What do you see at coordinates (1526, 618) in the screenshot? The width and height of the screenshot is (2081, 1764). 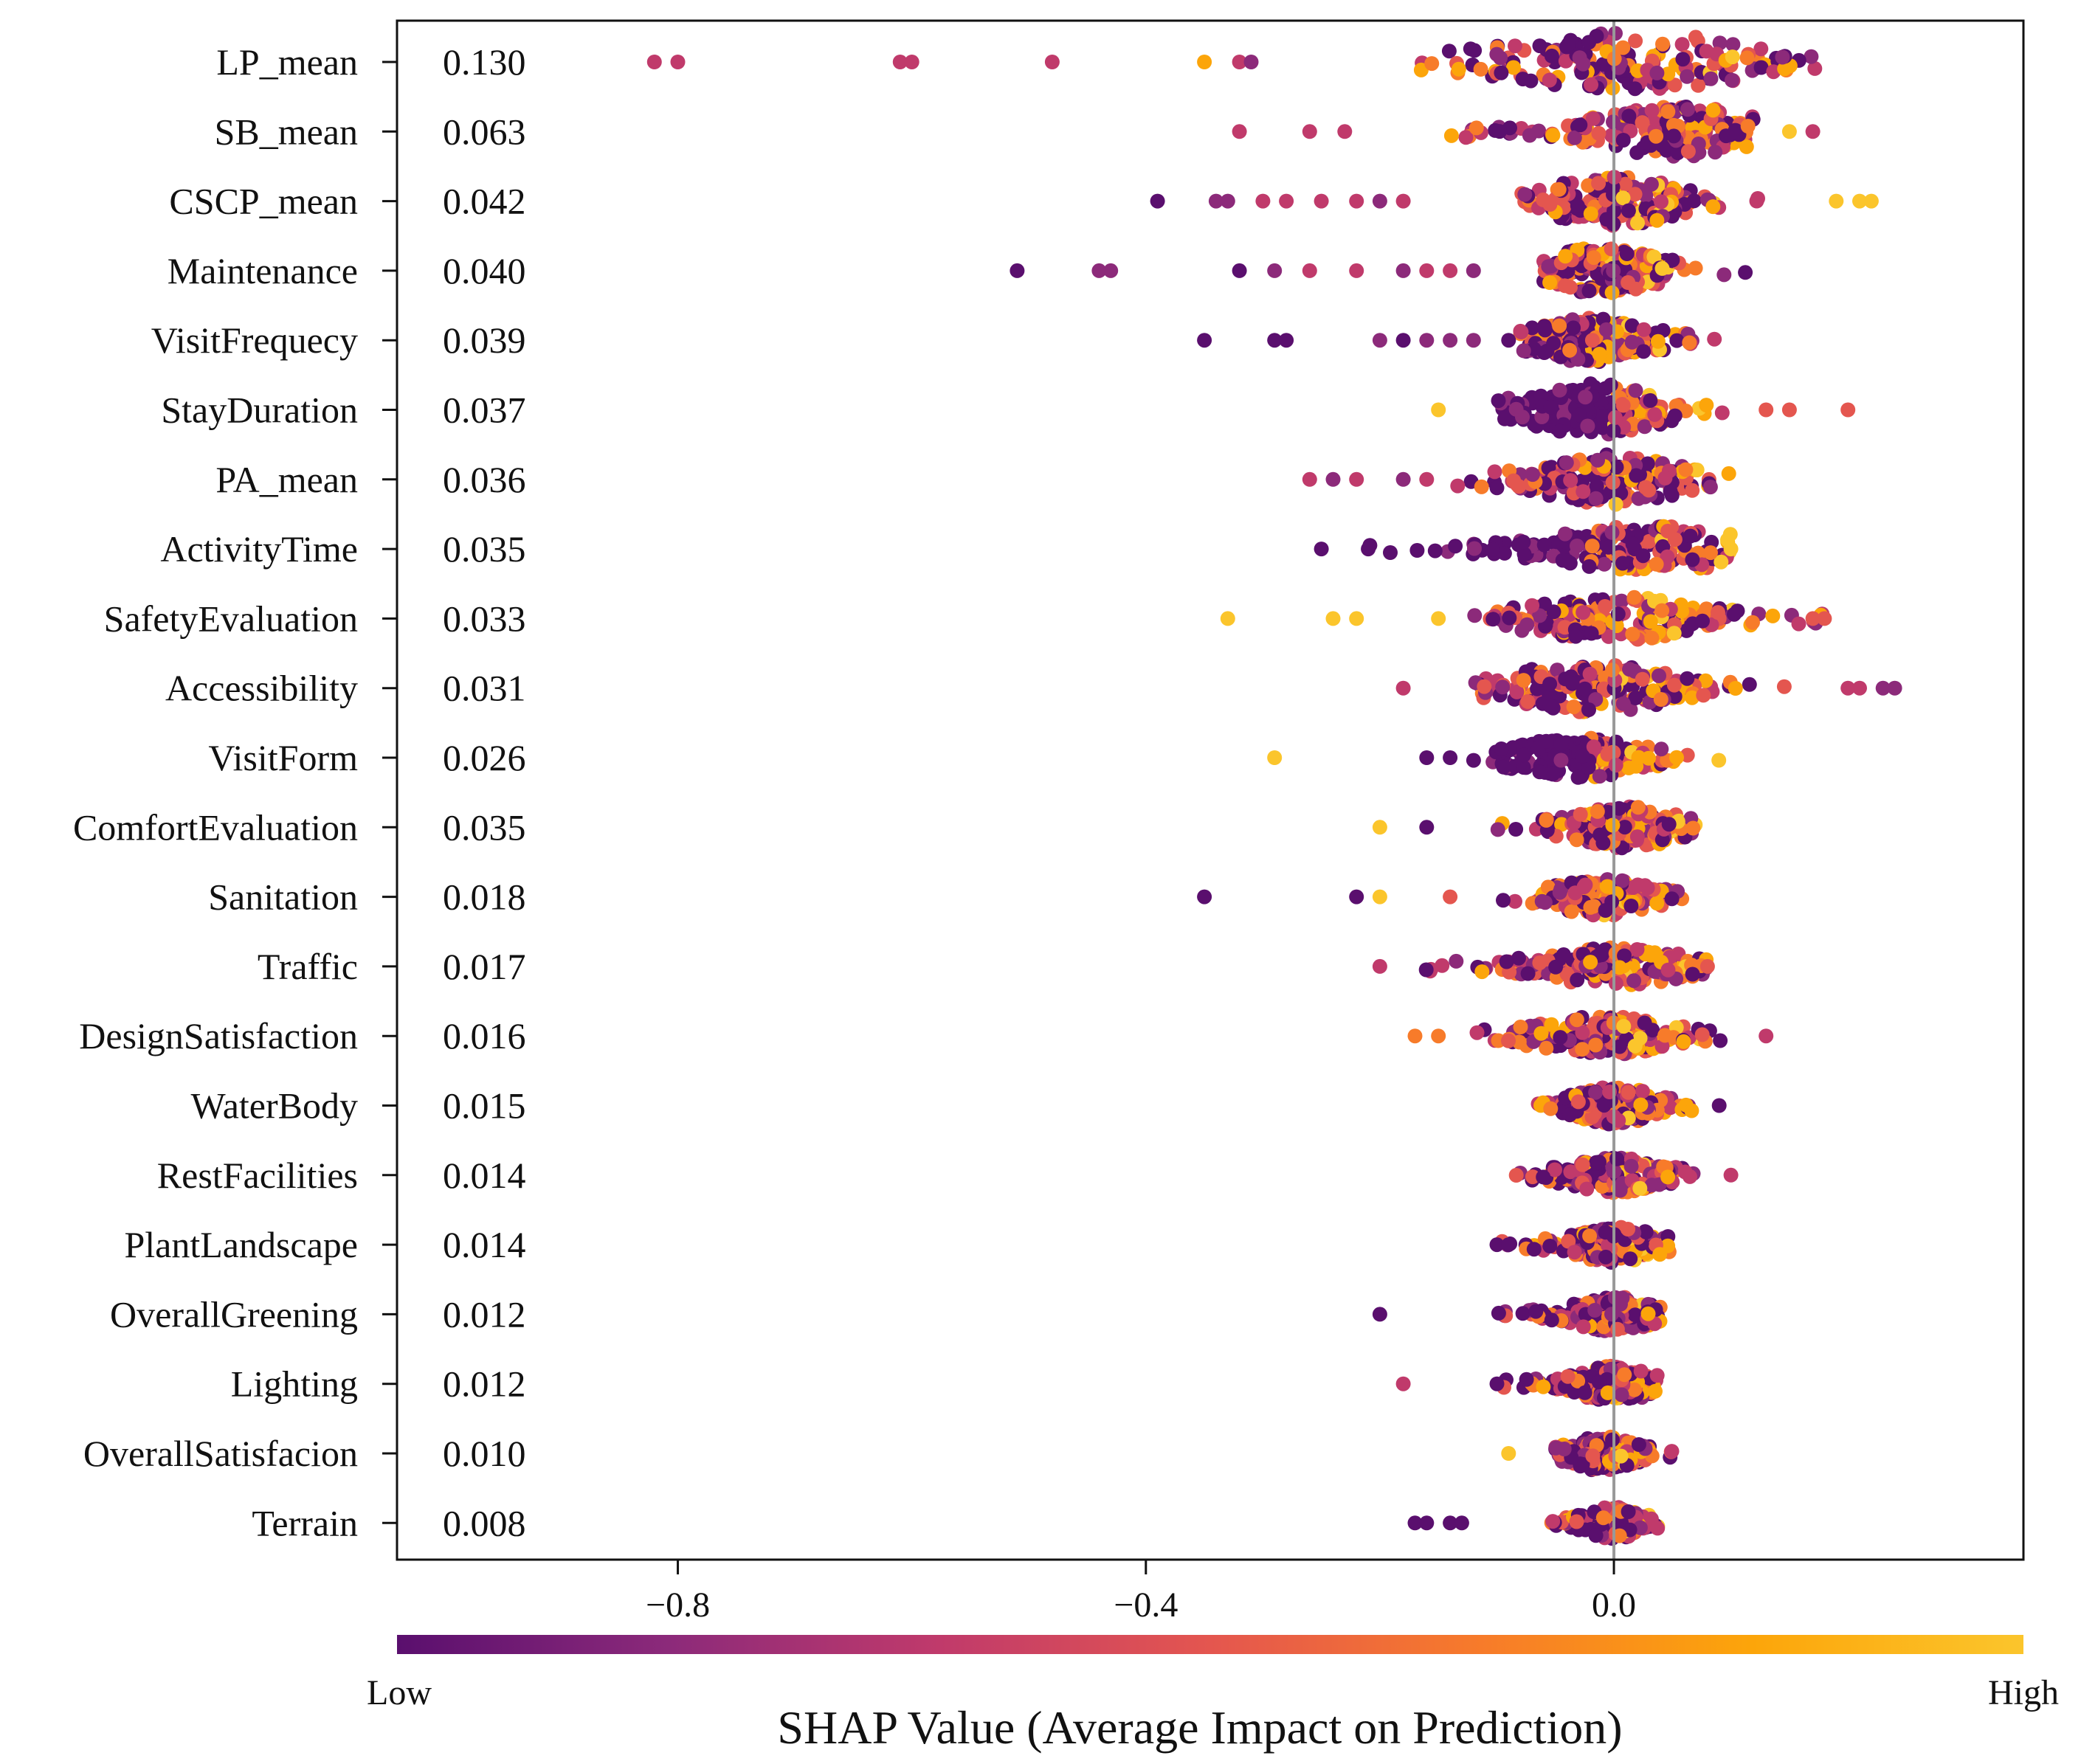 I see `feature-SafetyEvaluation-points` at bounding box center [1526, 618].